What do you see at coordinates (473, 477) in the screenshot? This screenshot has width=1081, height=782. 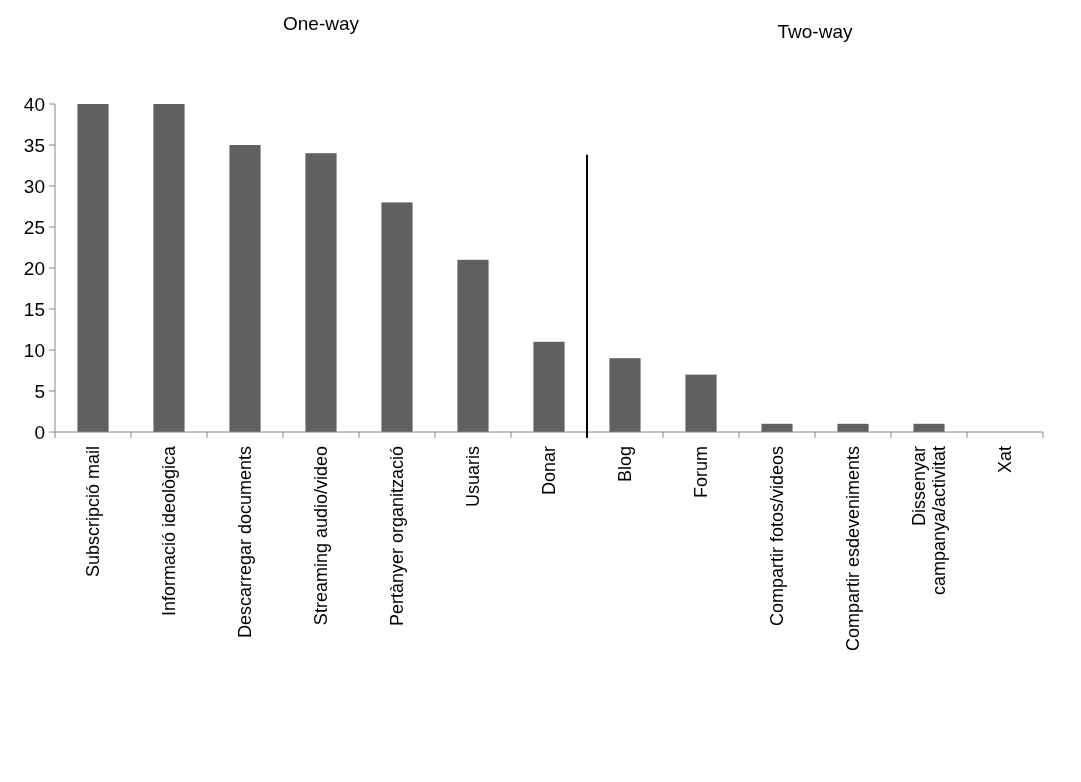 I see `x-tick-label: Usuaris` at bounding box center [473, 477].